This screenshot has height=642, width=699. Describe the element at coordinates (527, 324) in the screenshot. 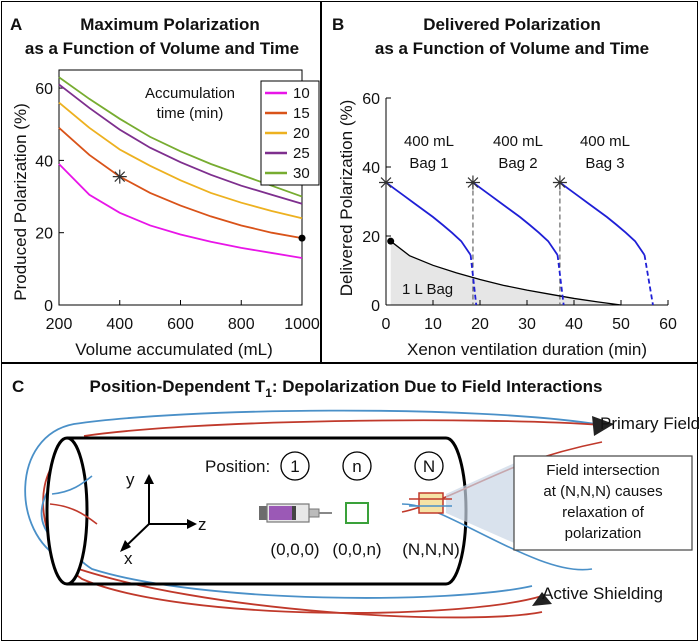

I see `chart-b-xtick-label-3: 30` at that location.